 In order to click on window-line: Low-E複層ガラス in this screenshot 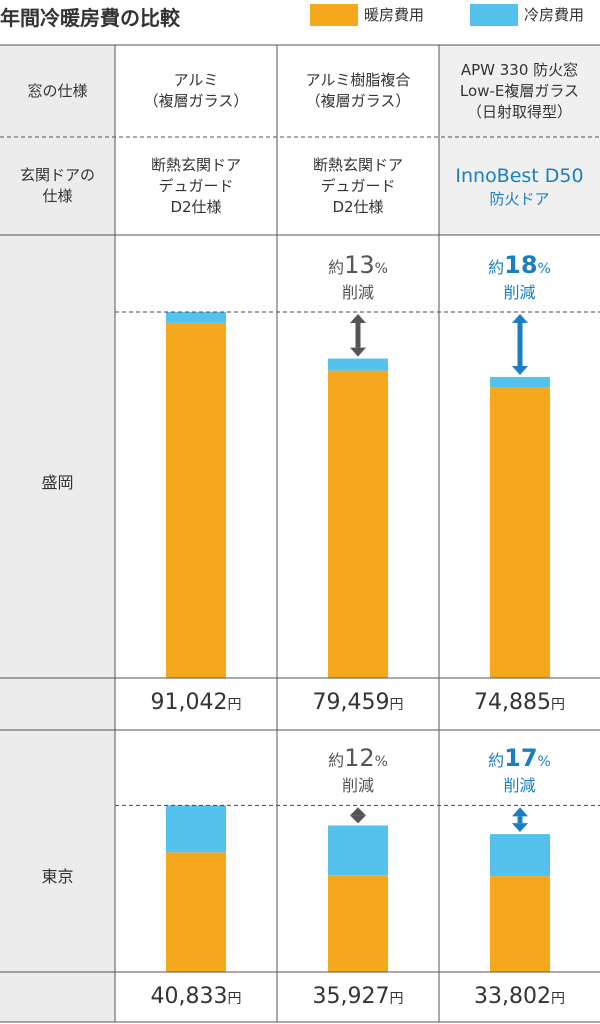, I will do `click(519, 90)`.